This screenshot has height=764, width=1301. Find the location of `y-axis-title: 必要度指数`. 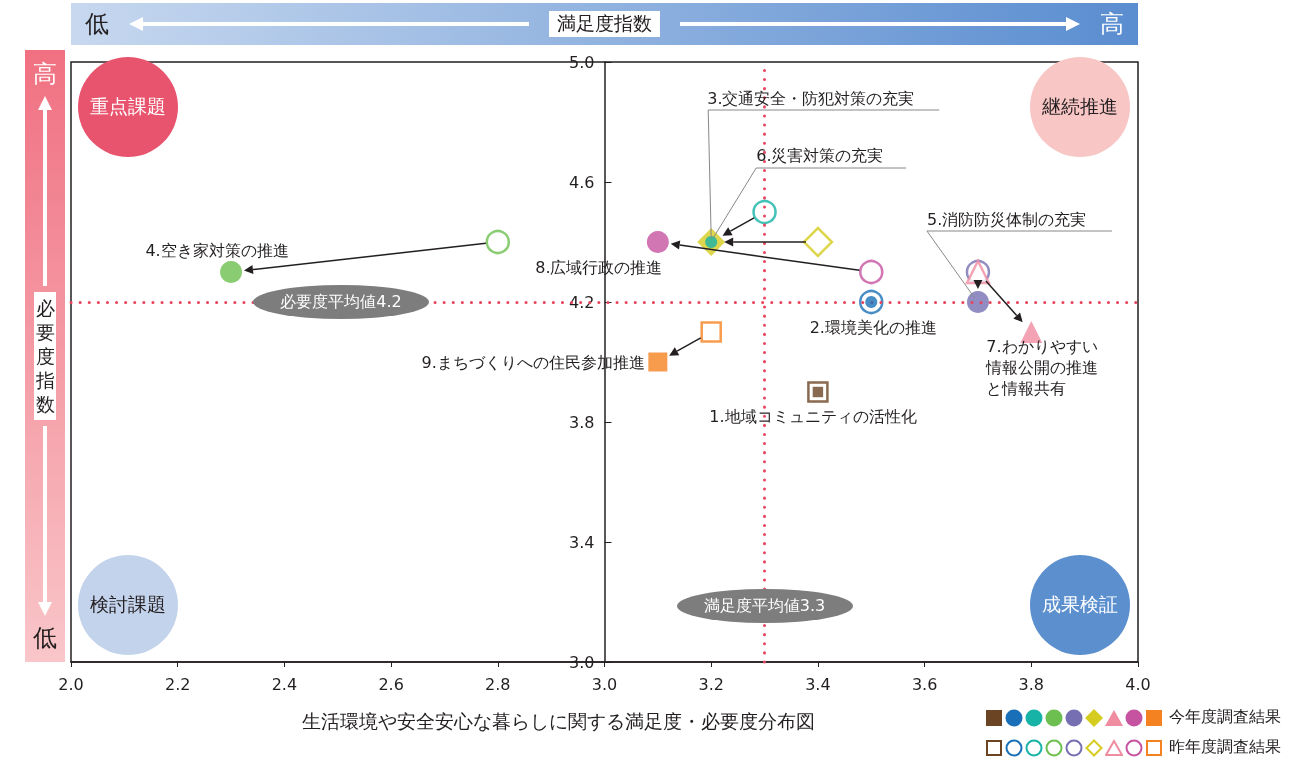

y-axis-title: 必要度指数 is located at coordinates (45, 356).